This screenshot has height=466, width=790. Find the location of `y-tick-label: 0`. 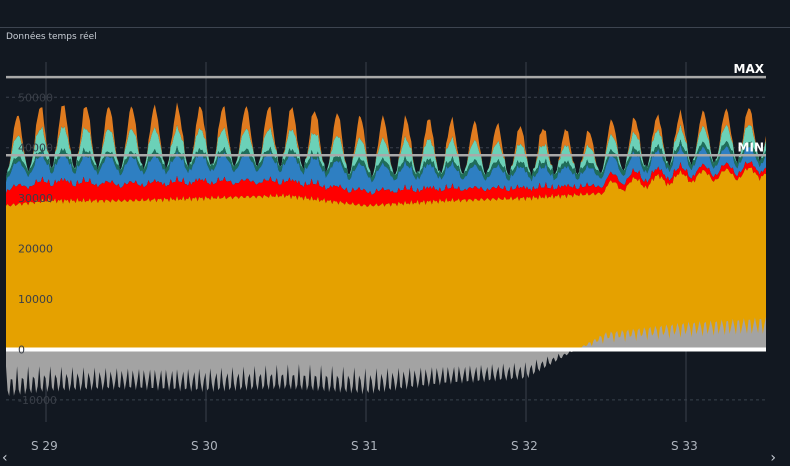

y-tick-label: 0 is located at coordinates (21, 349).